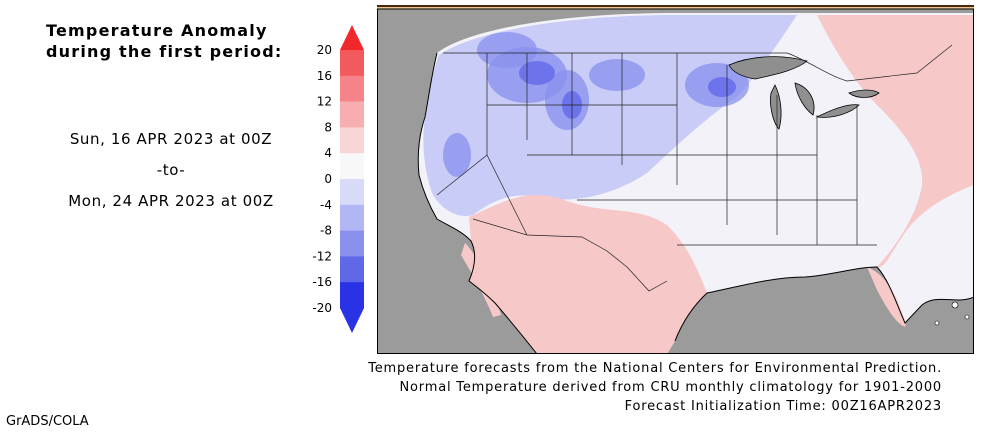 The image size is (982, 434). I want to click on colorbar-top-arrow, so click(352, 37).